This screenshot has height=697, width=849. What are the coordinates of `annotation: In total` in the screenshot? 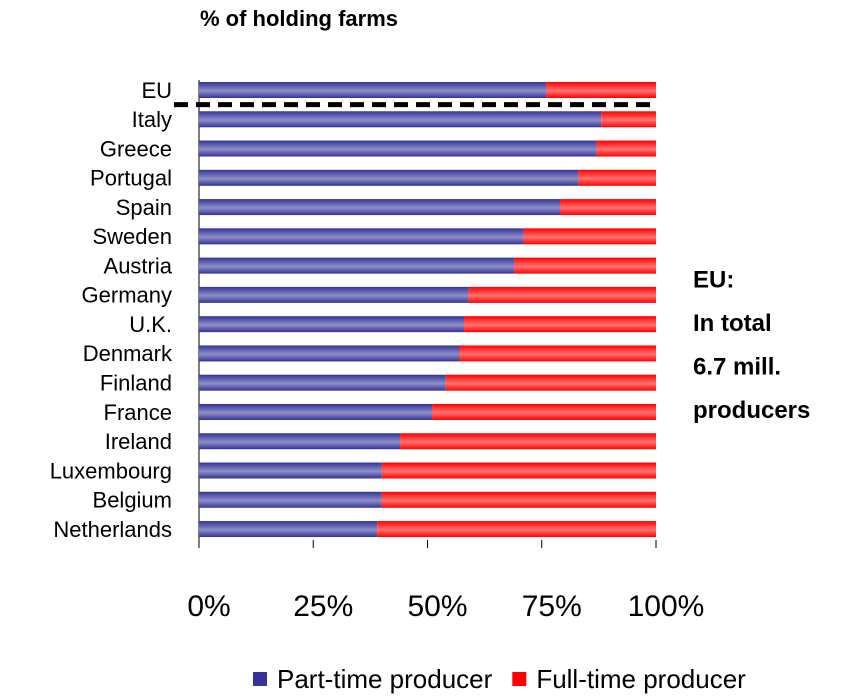 It's located at (732, 323).